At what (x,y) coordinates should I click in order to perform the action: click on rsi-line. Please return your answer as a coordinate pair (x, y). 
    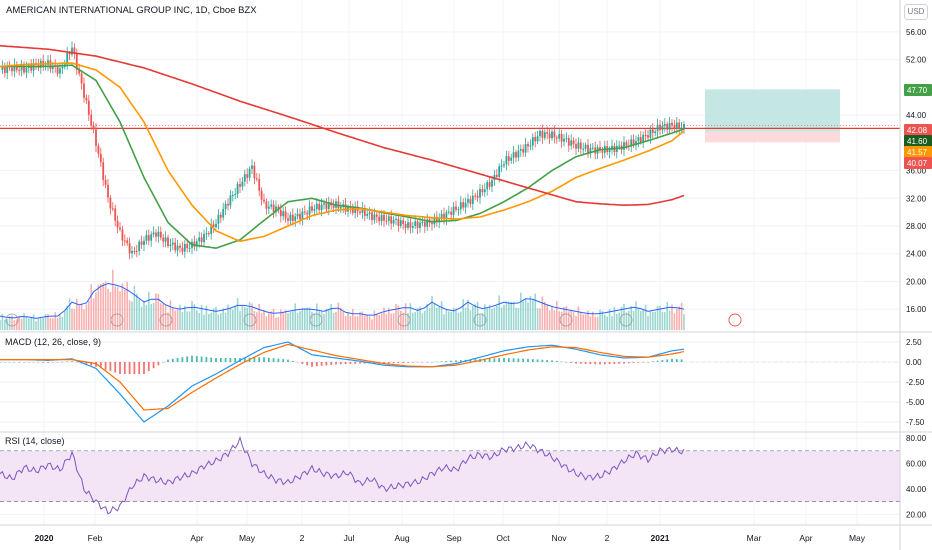
    Looking at the image, I should click on (342, 475).